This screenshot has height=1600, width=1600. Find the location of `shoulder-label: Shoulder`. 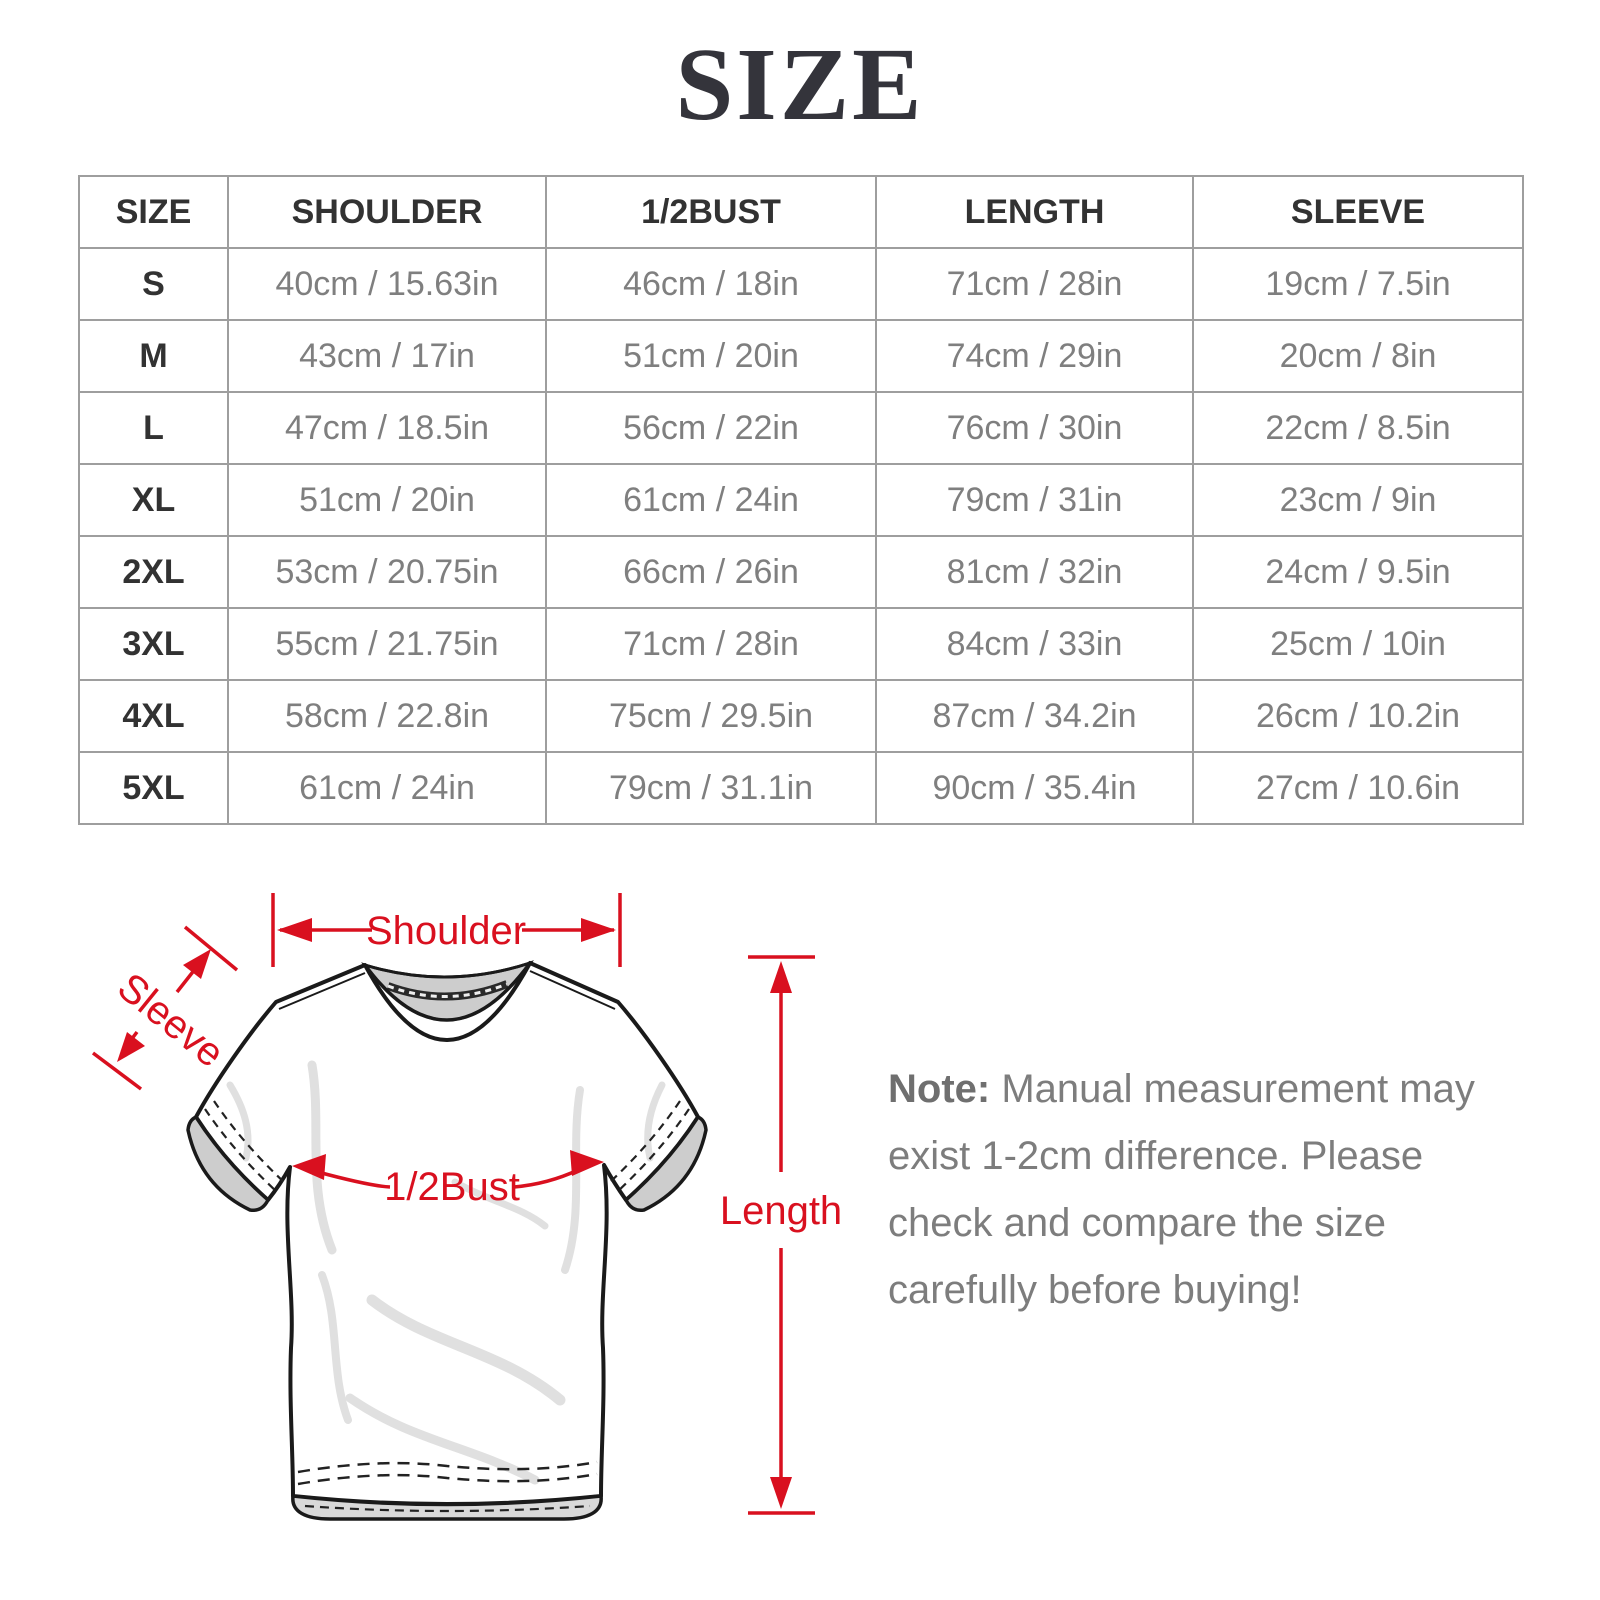

shoulder-label: Shoulder is located at coordinates (446, 931).